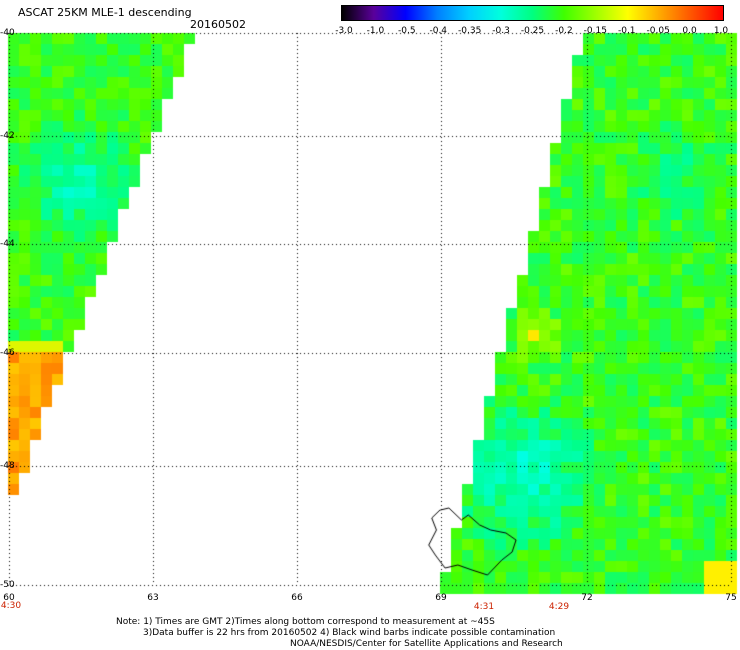 Image resolution: width=740 pixels, height=650 pixels. I want to click on colorbar-tick-label: -0.25, so click(532, 31).